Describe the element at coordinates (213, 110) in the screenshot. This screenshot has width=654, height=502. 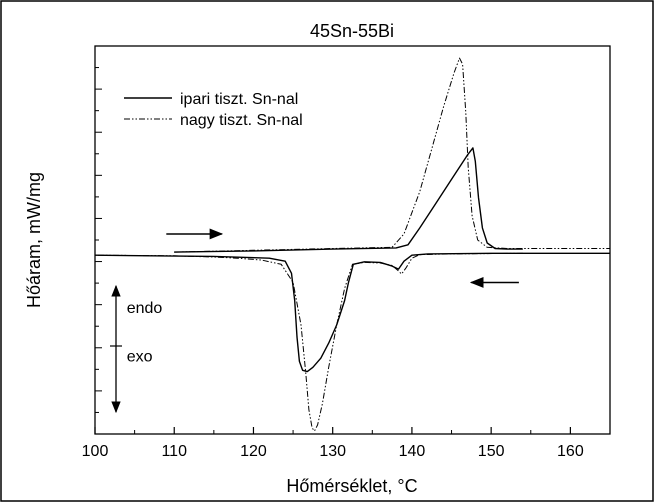
I see `legend: ipari tiszt. Sn-nal nagy tiszt. Sn-nal` at that location.